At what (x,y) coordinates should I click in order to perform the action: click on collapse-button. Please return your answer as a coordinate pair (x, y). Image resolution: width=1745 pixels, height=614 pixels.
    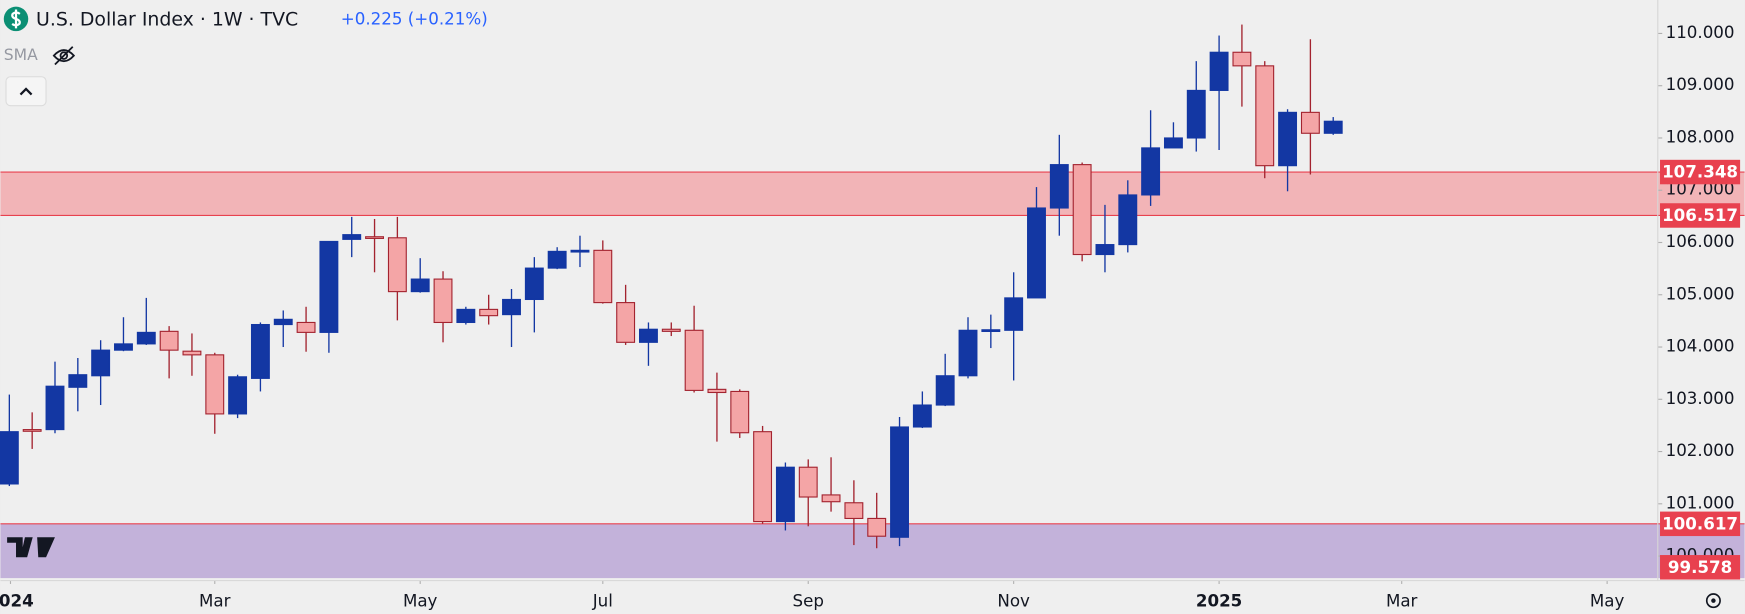
    Looking at the image, I should click on (26, 91).